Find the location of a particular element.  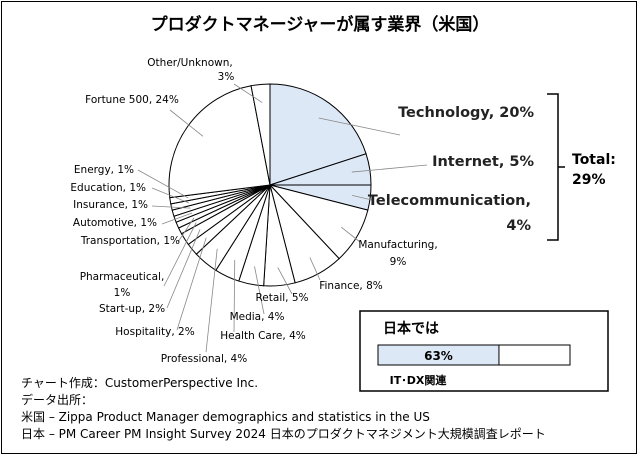

japan-bar-value: 63% is located at coordinates (438, 356).